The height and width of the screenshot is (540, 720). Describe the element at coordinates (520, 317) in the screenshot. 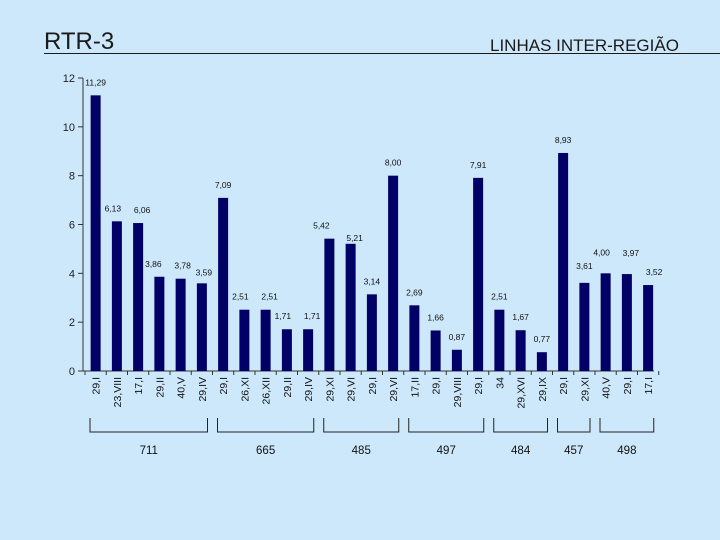

I see `data-label: 1,67` at that location.